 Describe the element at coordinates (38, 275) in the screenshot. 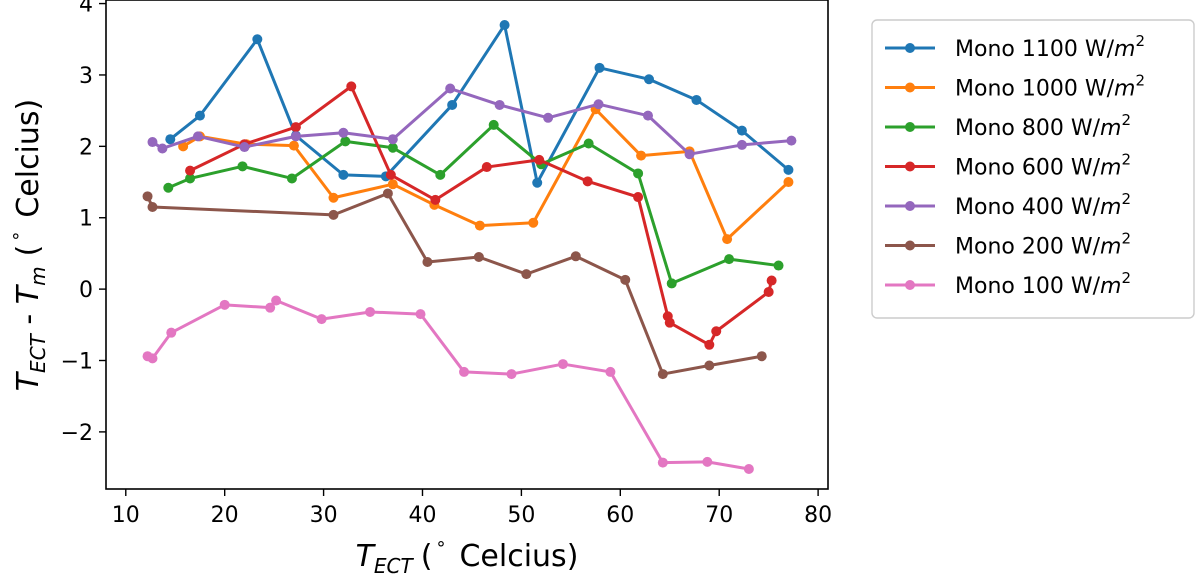

I see `y-axis-label-subscript2: m` at that location.